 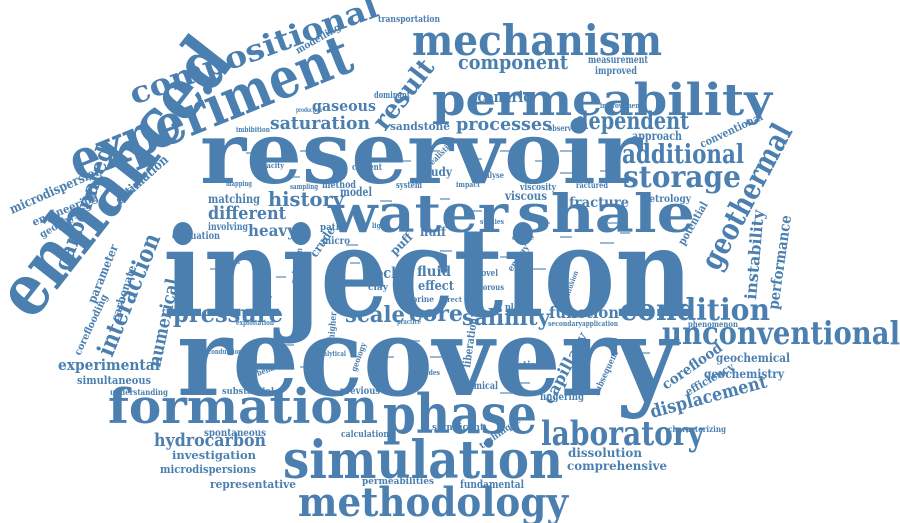 What do you see at coordinates (584, 312) in the screenshot?
I see `word-function: function` at bounding box center [584, 312].